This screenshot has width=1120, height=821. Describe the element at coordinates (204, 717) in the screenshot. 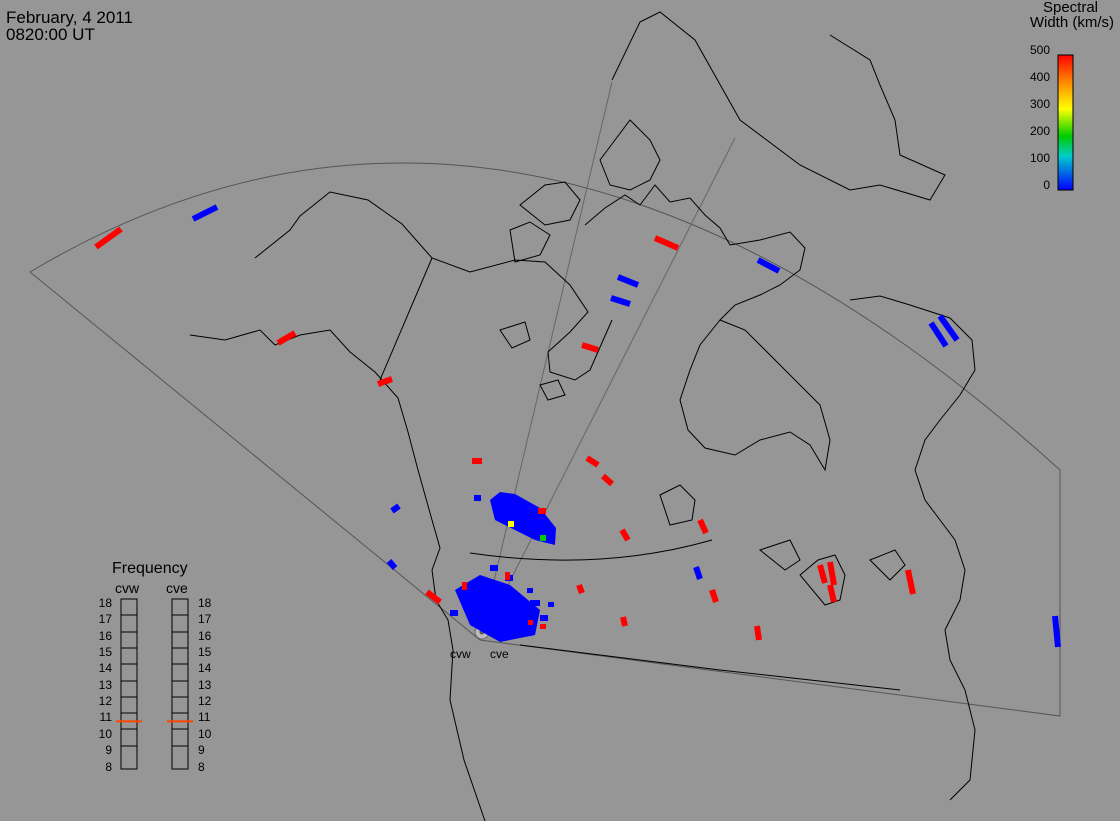

I see `frequency-level-right: 11` at that location.